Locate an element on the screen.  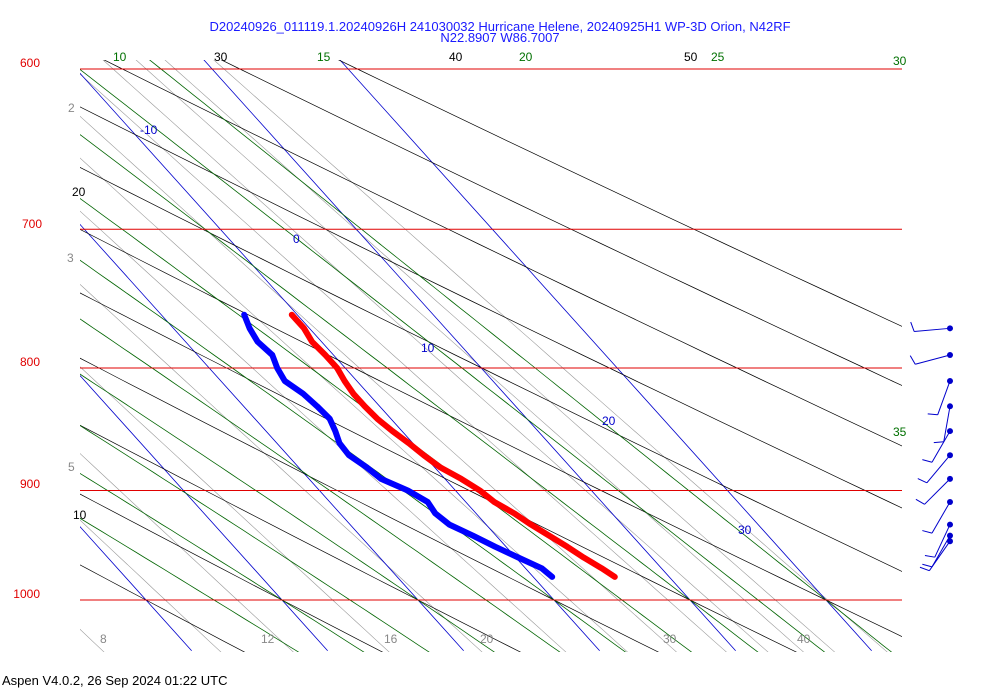
isotherm-label: 0 is located at coordinates (296, 239).